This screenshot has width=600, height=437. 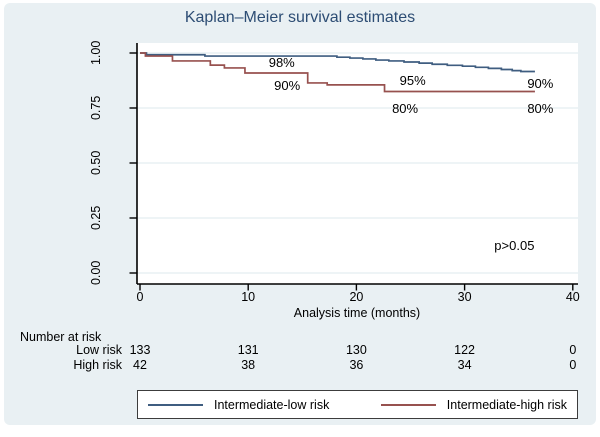 I want to click on curve-annotation: p>0.05, so click(x=514, y=246).